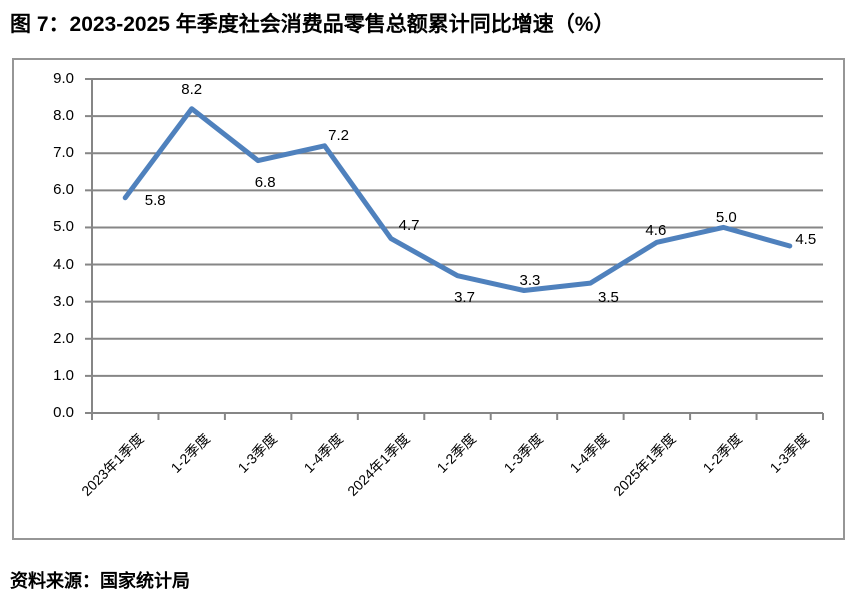 Image resolution: width=867 pixels, height=614 pixels. What do you see at coordinates (312, 24) in the screenshot?
I see `chart-title: 图 7：2023-2025 年季度社会消费品零售总额累计同比增速（%）` at bounding box center [312, 24].